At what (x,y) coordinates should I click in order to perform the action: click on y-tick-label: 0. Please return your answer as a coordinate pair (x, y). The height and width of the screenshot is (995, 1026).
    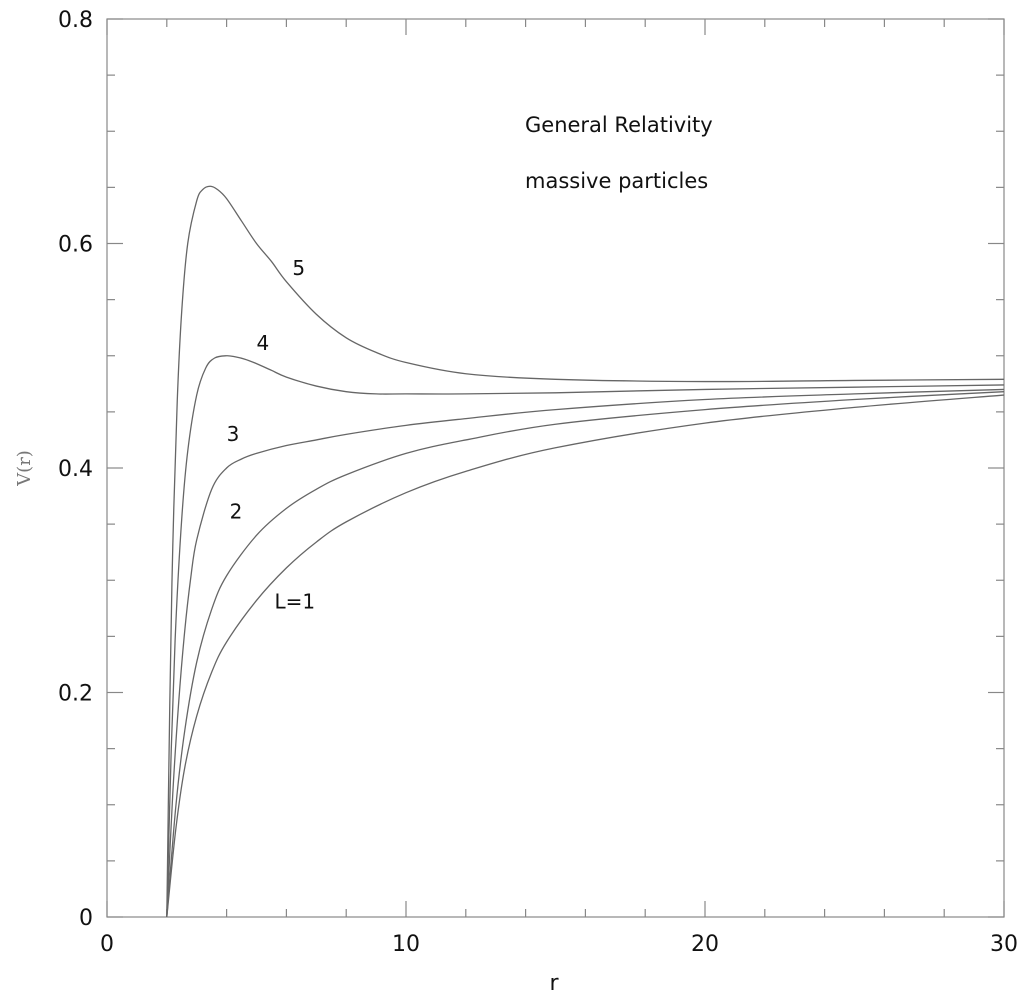
    Looking at the image, I should click on (86, 918).